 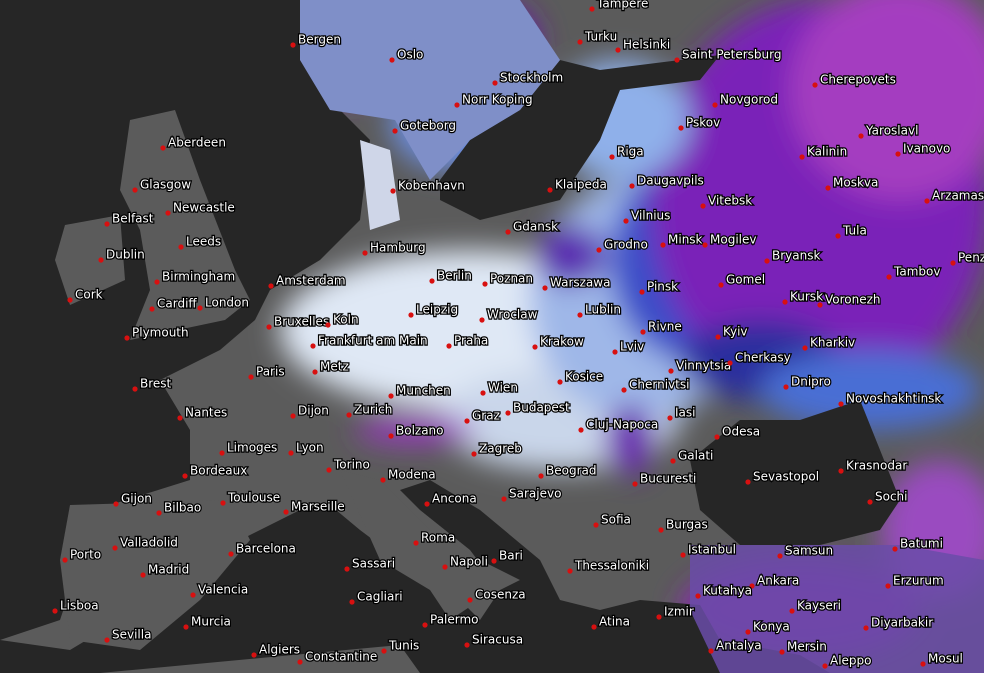 I want to click on city-label: Riga, so click(x=630, y=152).